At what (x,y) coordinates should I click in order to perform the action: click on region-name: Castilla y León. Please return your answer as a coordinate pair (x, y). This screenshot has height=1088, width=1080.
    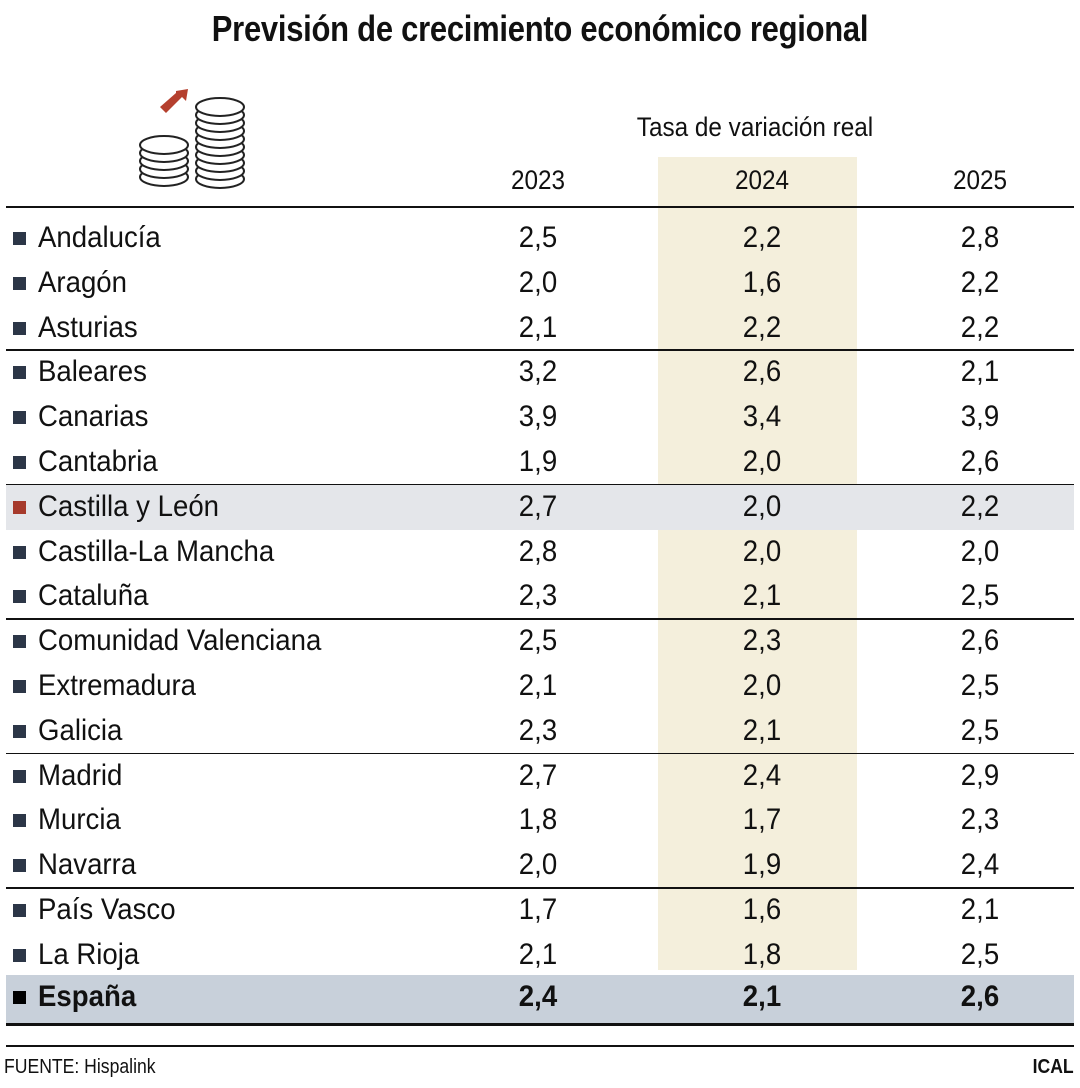
    Looking at the image, I should click on (129, 506).